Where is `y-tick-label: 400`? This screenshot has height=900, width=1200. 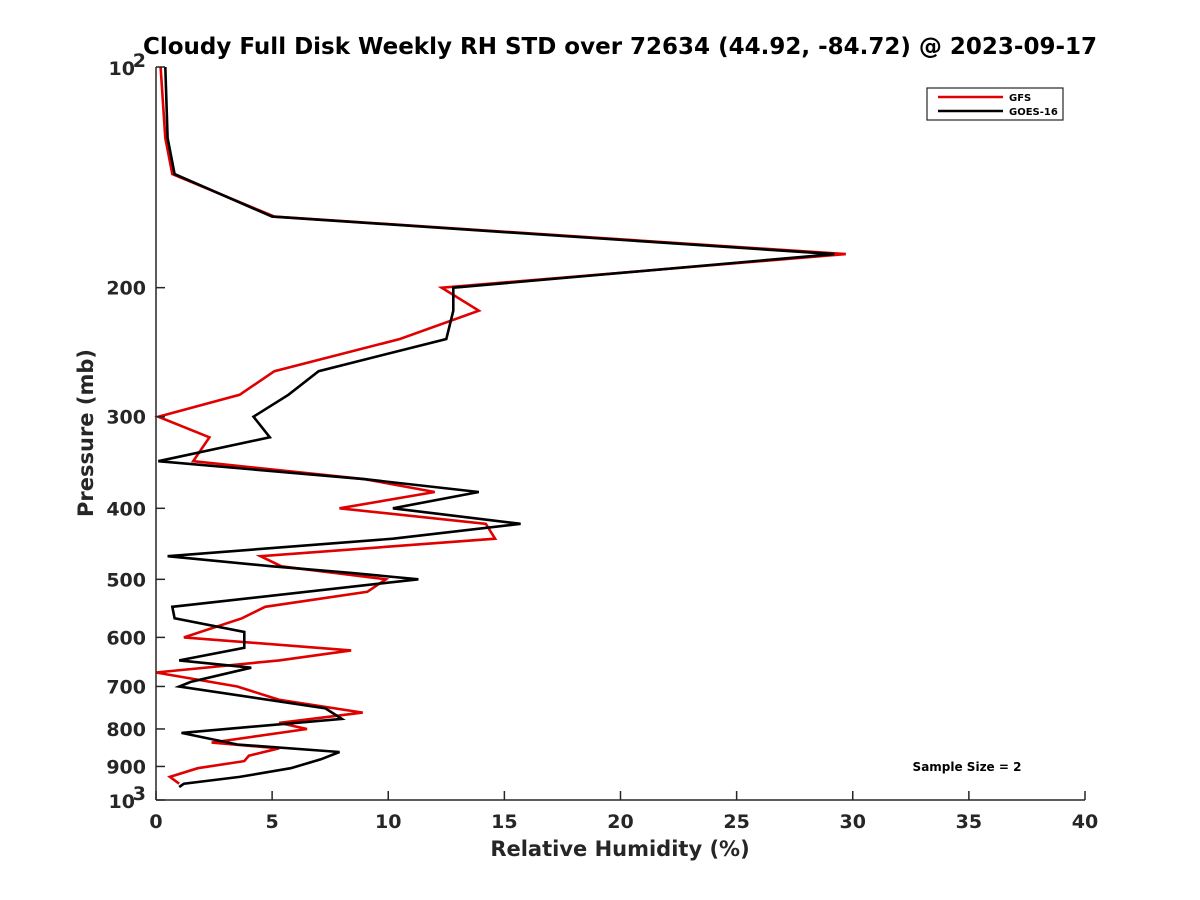
y-tick-label: 400 is located at coordinates (126, 509).